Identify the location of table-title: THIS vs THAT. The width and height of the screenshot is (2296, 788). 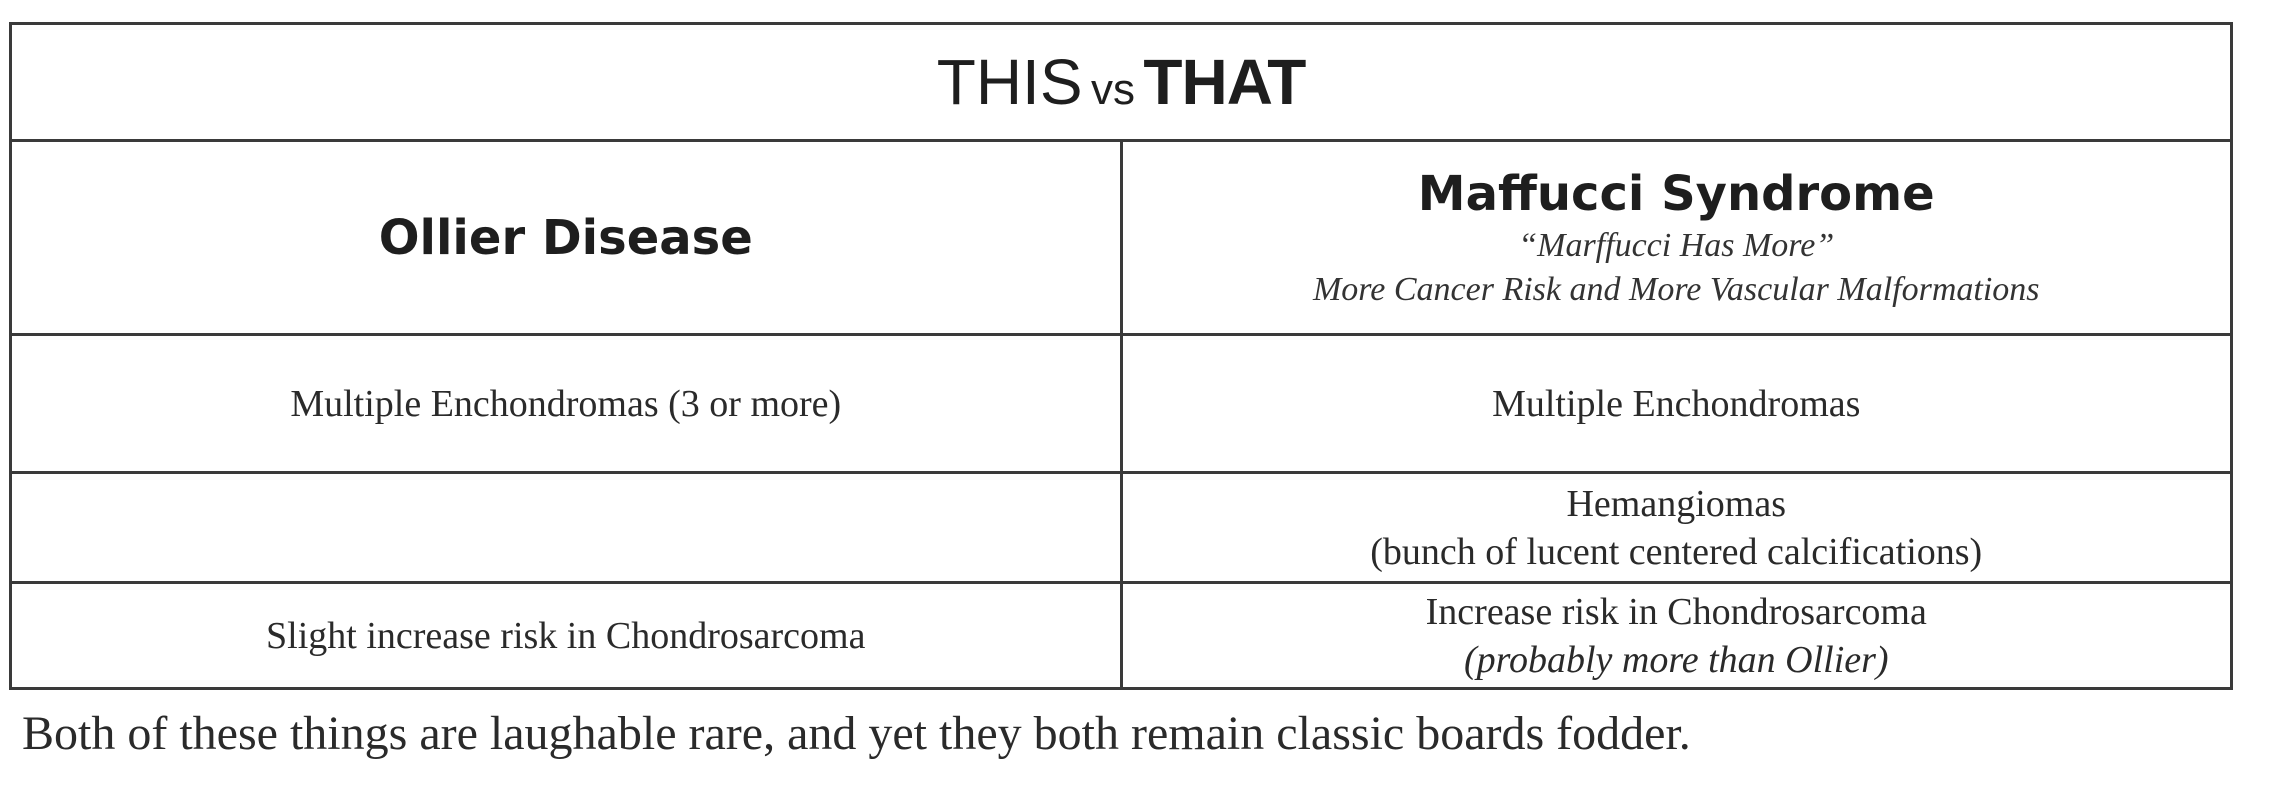
(1121, 82).